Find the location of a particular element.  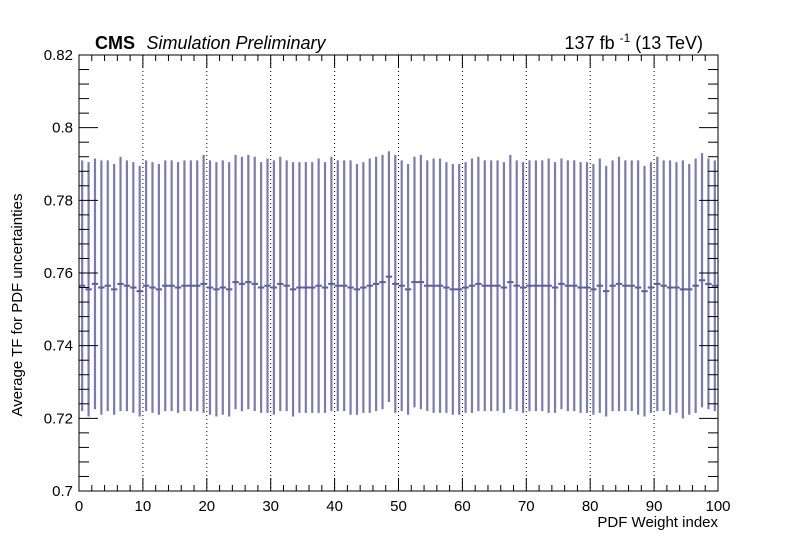

x-tick-label: 40 is located at coordinates (334, 506).